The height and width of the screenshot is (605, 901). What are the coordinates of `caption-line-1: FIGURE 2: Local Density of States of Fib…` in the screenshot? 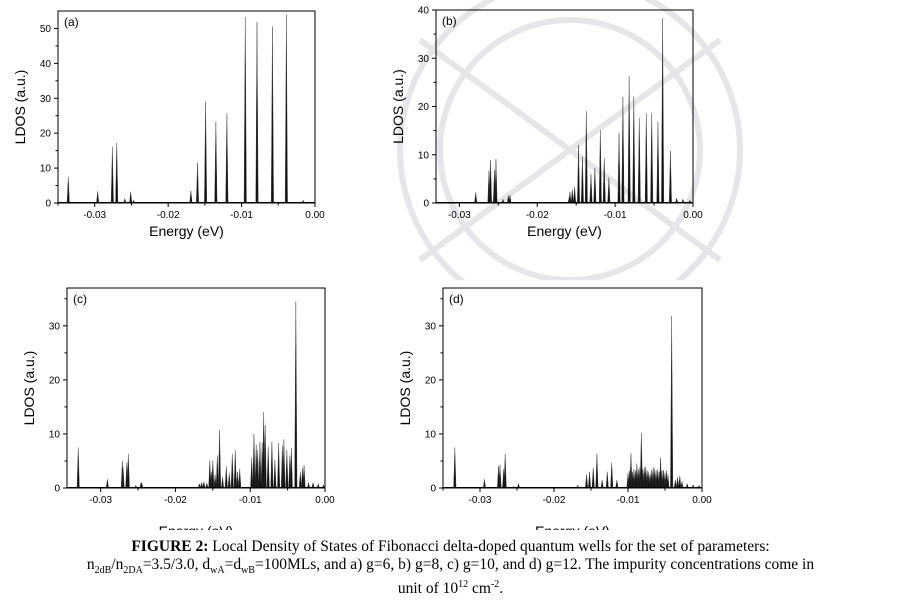 It's located at (450, 547).